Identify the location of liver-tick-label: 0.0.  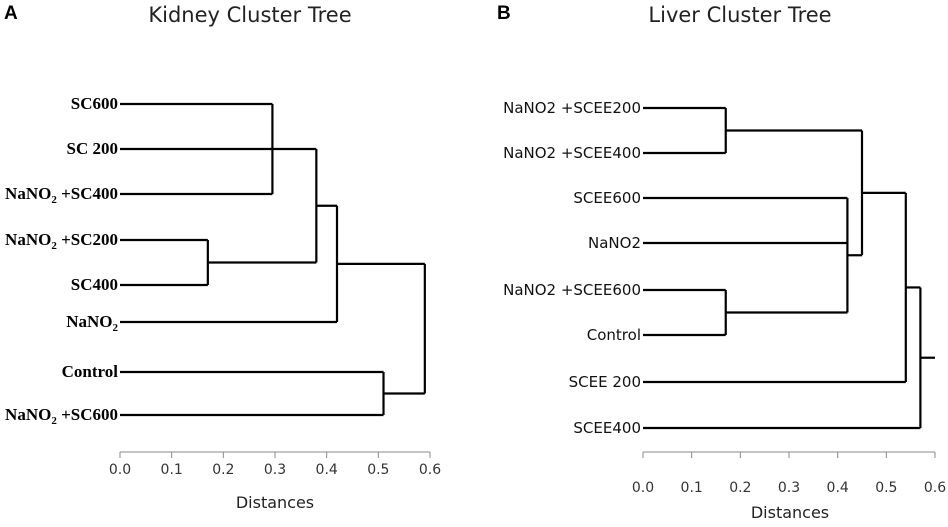
(643, 488).